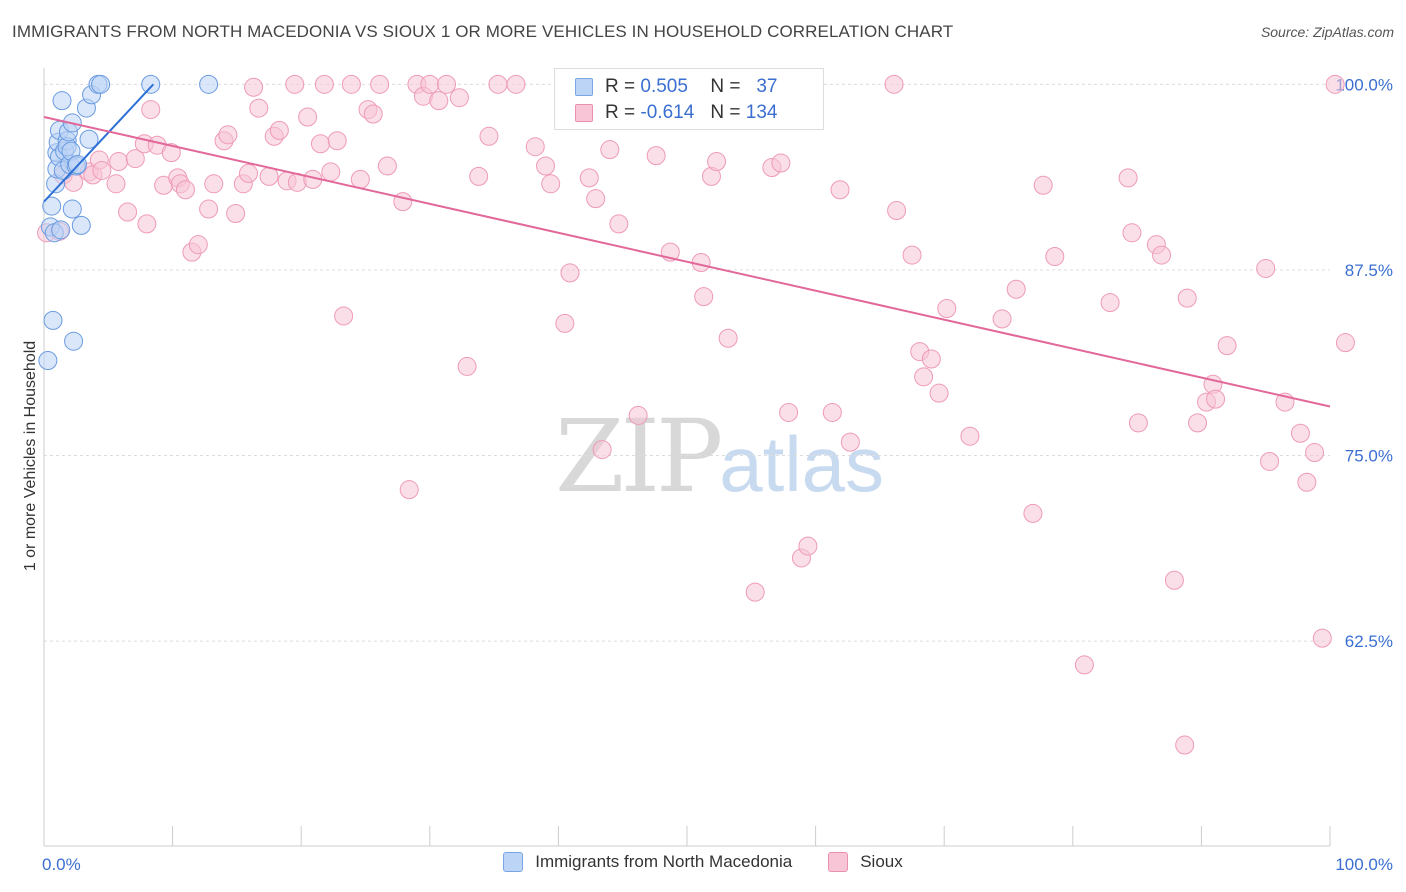 The height and width of the screenshot is (892, 1406). I want to click on legend: Immigrants from North Macedonia Sioux, so click(703, 862).